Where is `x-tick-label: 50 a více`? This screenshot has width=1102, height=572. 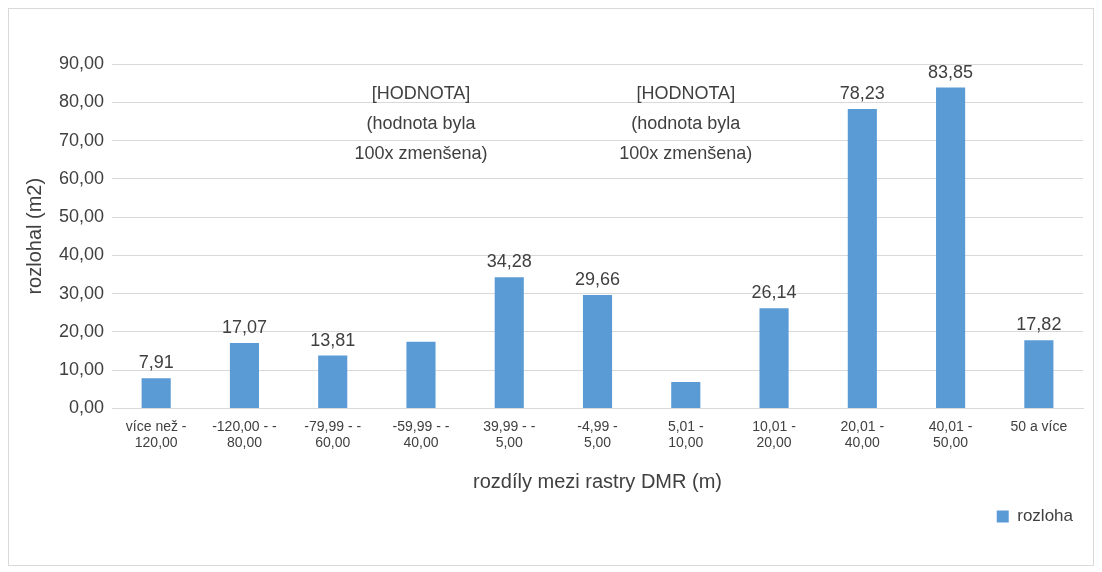 x-tick-label: 50 a více is located at coordinates (1039, 425).